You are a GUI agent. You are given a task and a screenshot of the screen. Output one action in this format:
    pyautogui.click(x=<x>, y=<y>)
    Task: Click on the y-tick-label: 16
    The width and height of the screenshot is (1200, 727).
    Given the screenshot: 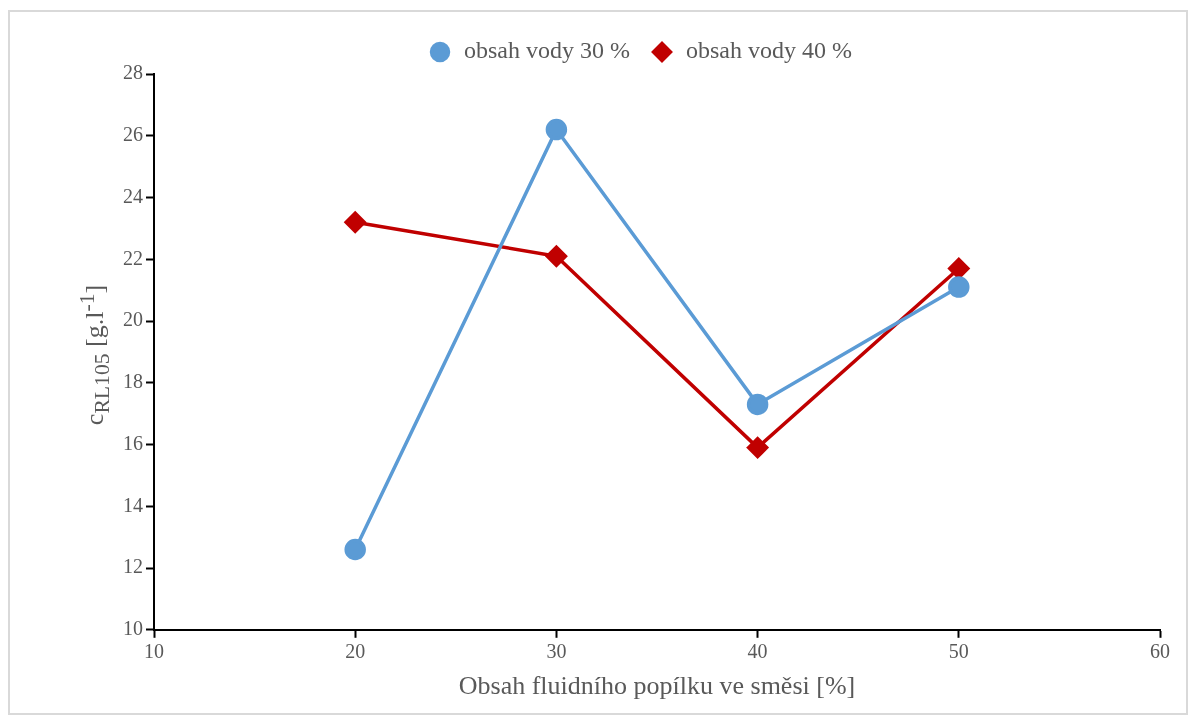 What is the action you would take?
    pyautogui.click(x=133, y=442)
    